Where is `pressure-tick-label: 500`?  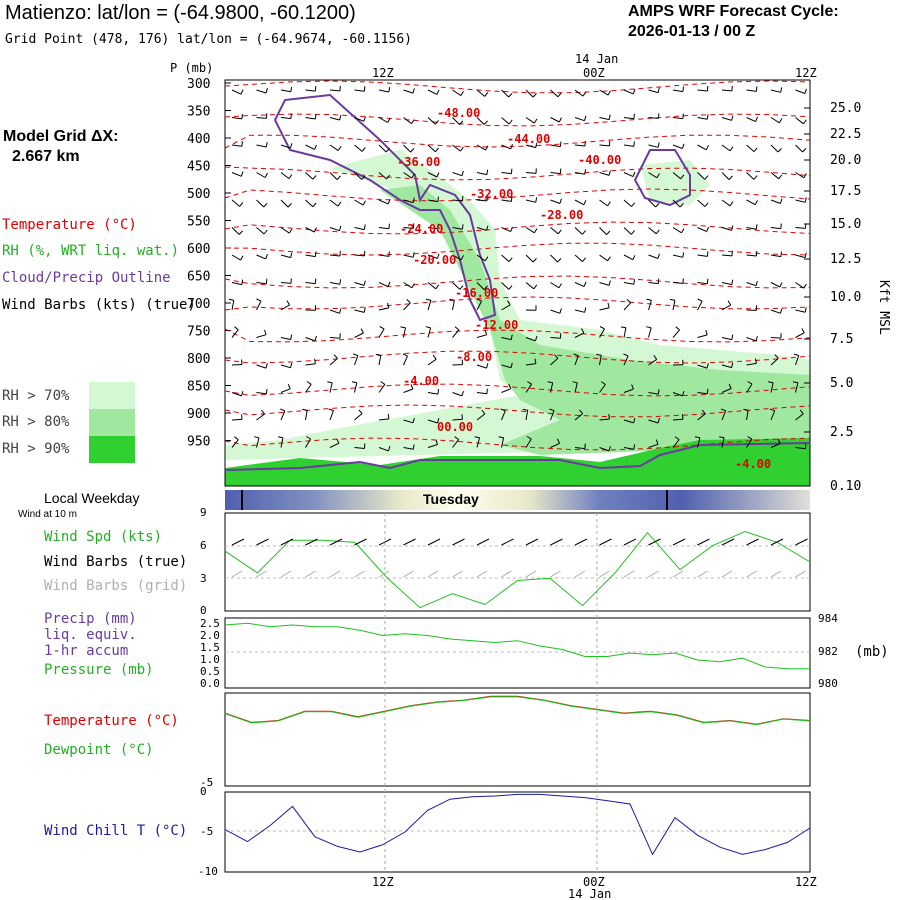
pressure-tick-label: 500 is located at coordinates (198, 194).